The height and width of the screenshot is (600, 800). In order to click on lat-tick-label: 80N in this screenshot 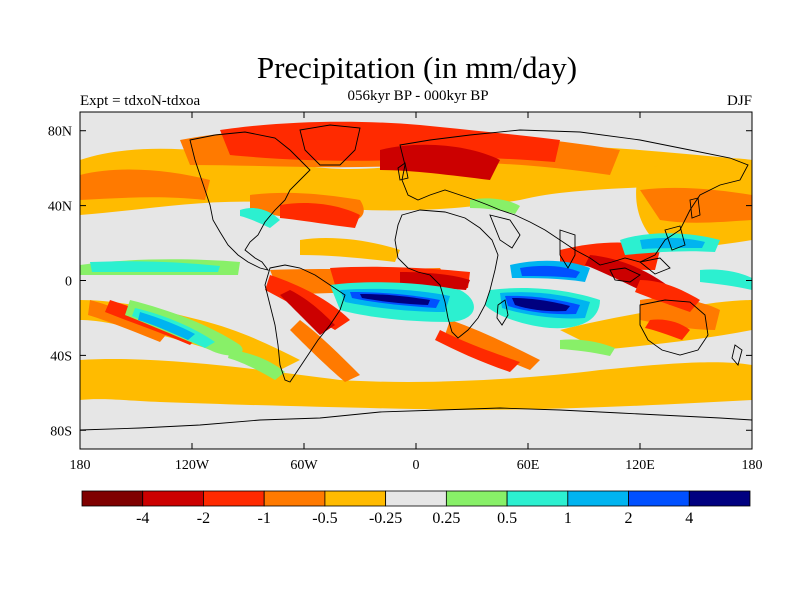, I will do `click(60, 132)`.